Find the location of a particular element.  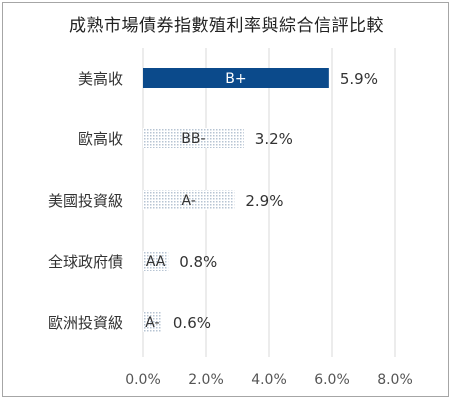

rating-label: BB- is located at coordinates (193, 139).